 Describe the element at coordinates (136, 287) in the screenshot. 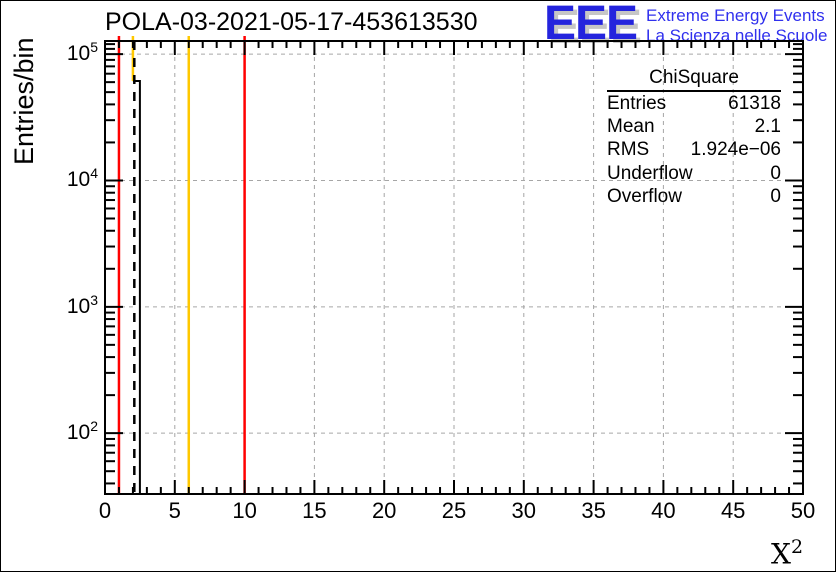

I see `histogram-bin-fill` at that location.